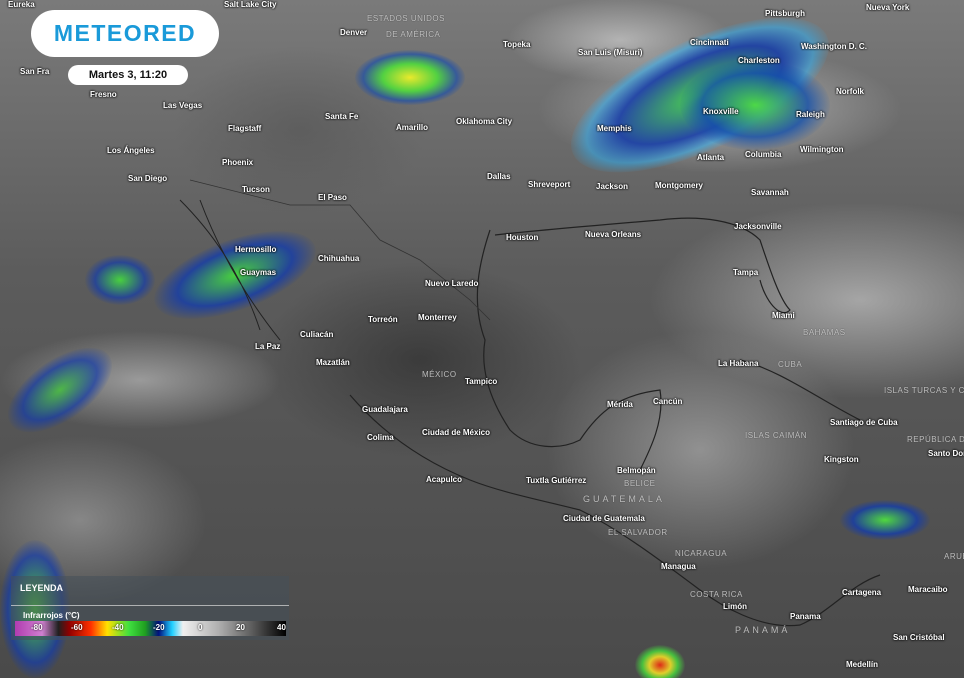 The image size is (964, 678). I want to click on city-label: Jackson, so click(612, 186).